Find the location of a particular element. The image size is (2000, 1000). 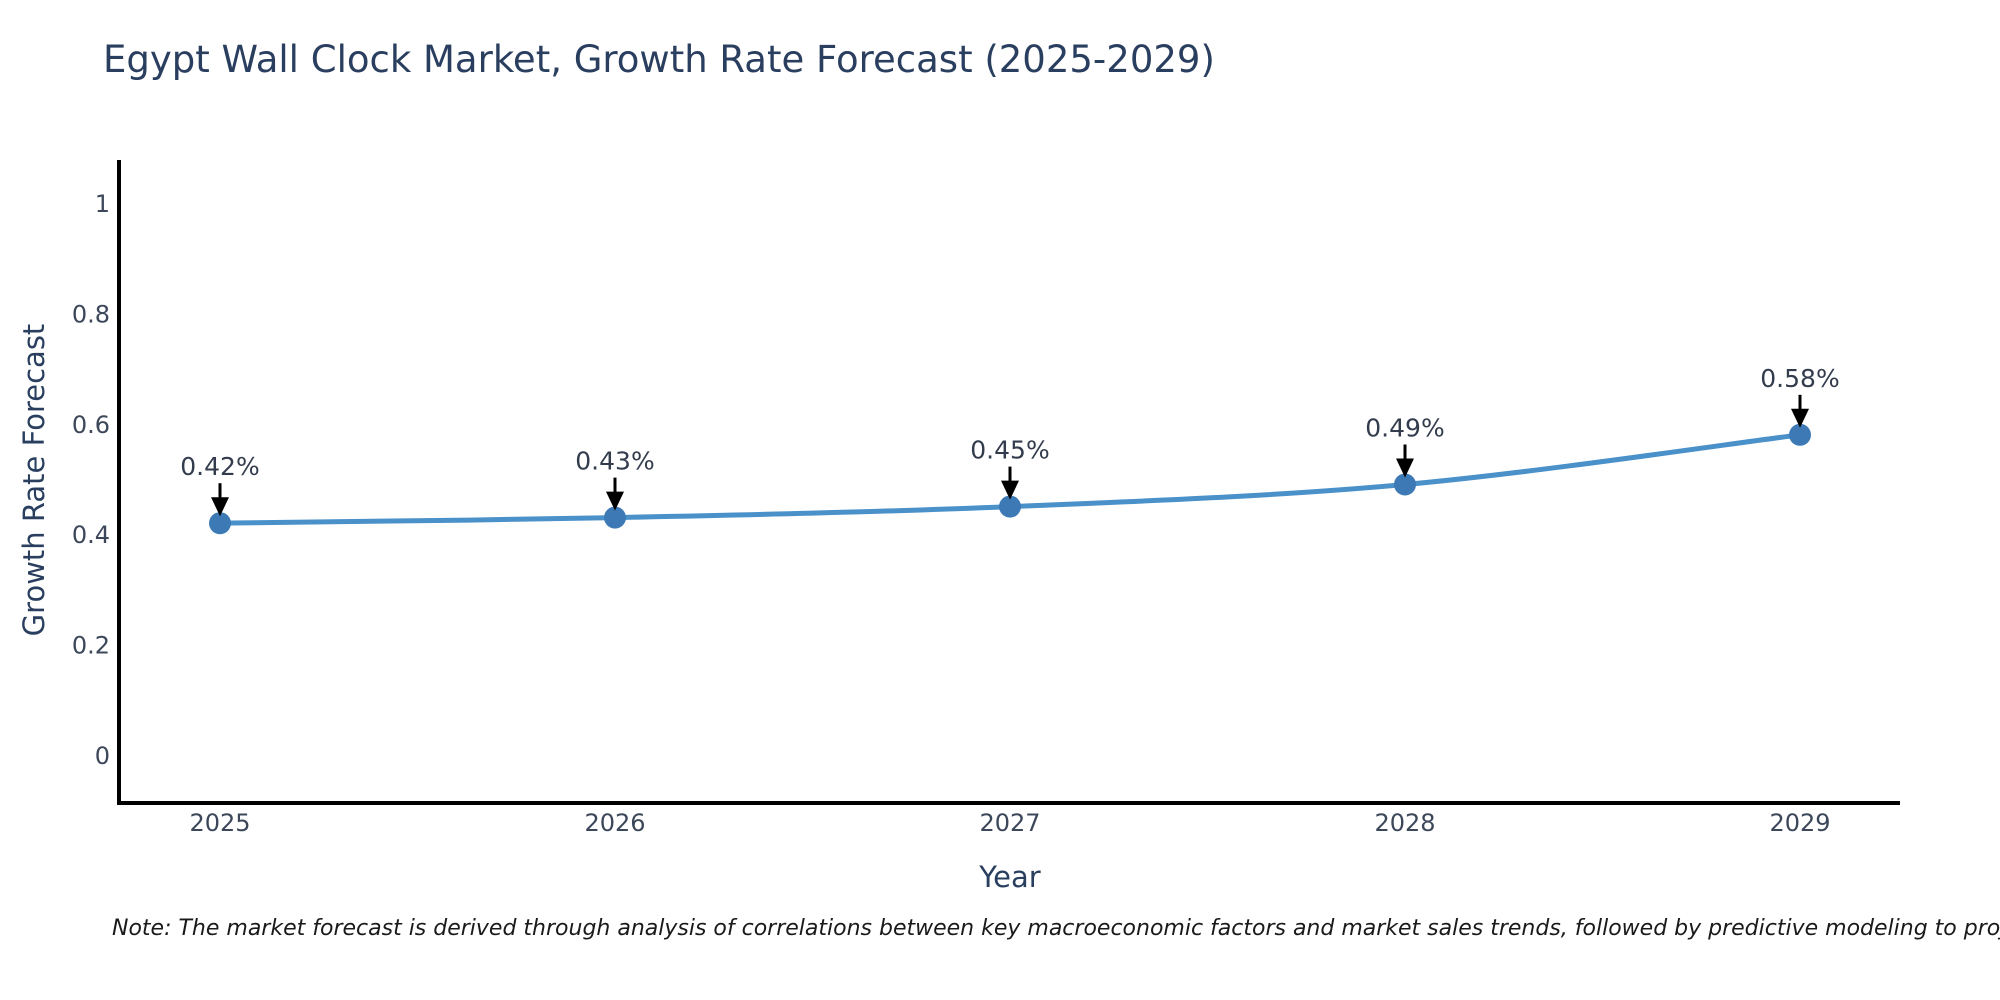

x-tick-label: 2025 is located at coordinates (219, 823).